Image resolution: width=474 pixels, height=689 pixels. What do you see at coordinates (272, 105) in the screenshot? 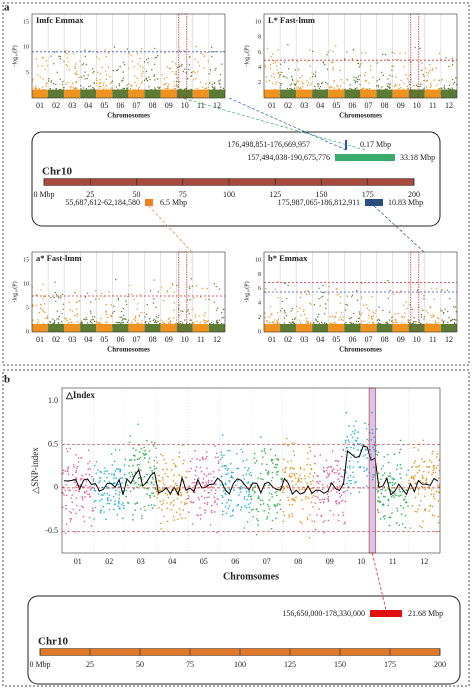
I see `chromosome-label: 01` at bounding box center [272, 105].